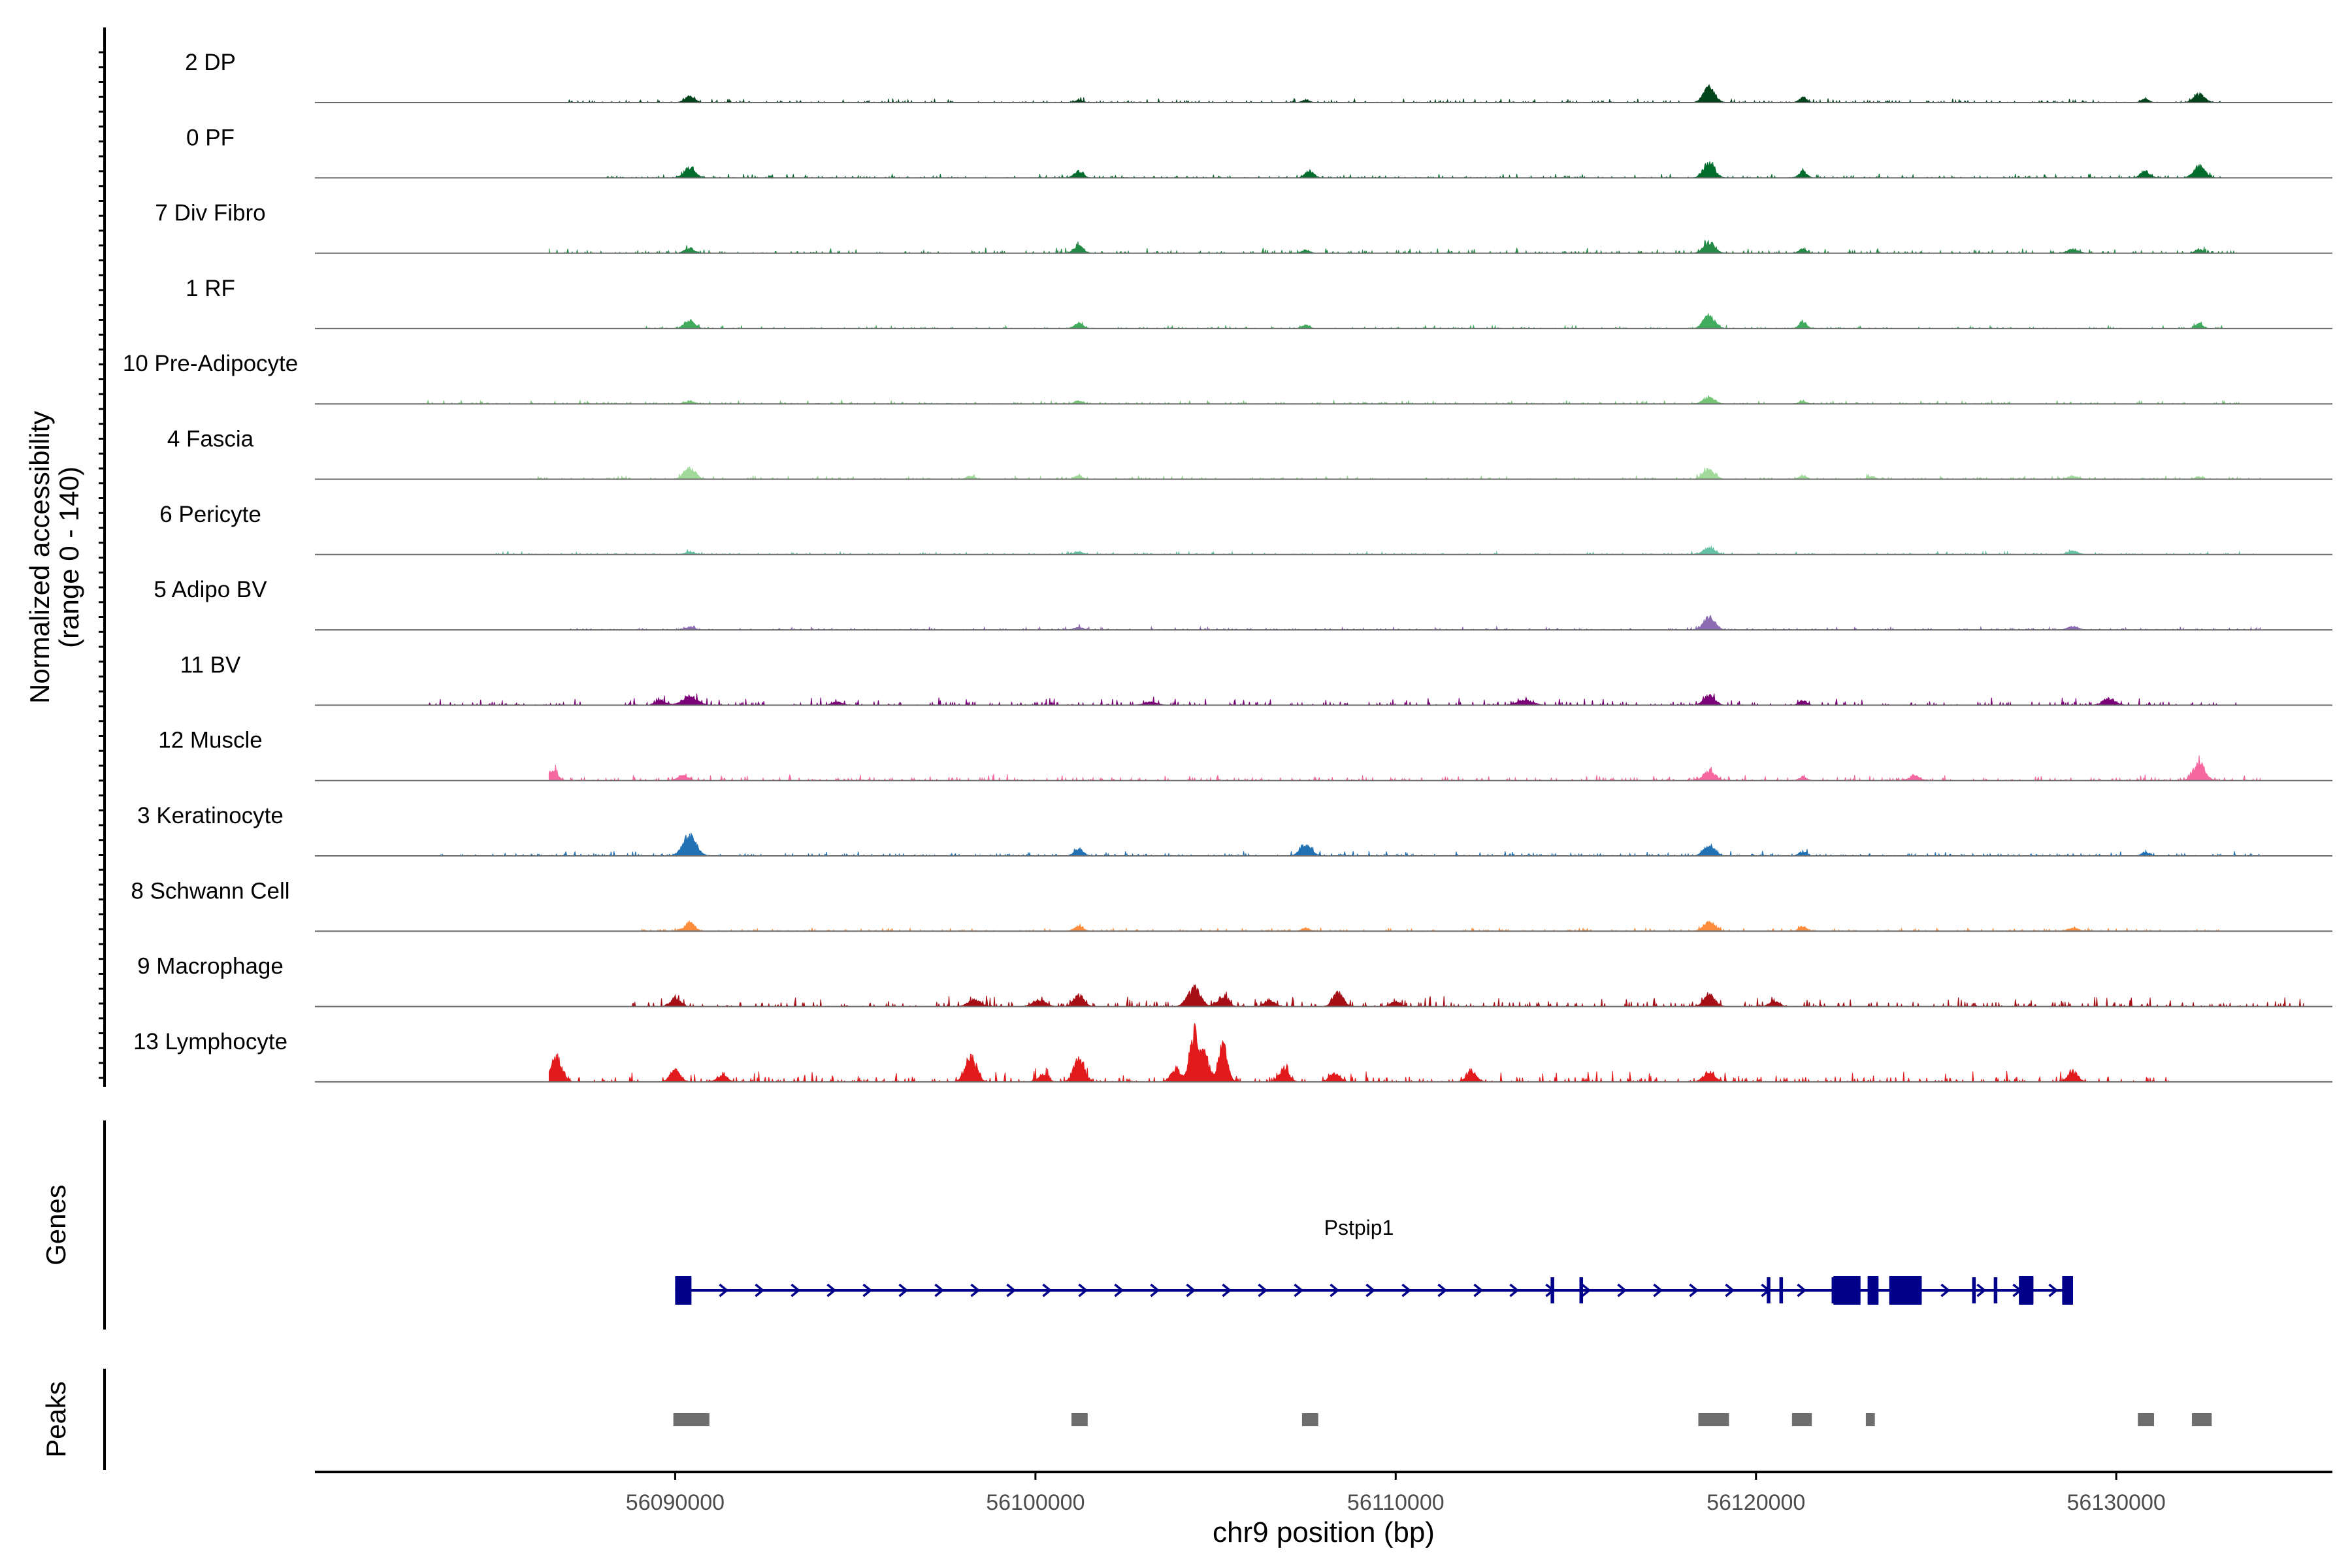  Describe the element at coordinates (210, 665) in the screenshot. I see `track-label: 11 BV` at that location.